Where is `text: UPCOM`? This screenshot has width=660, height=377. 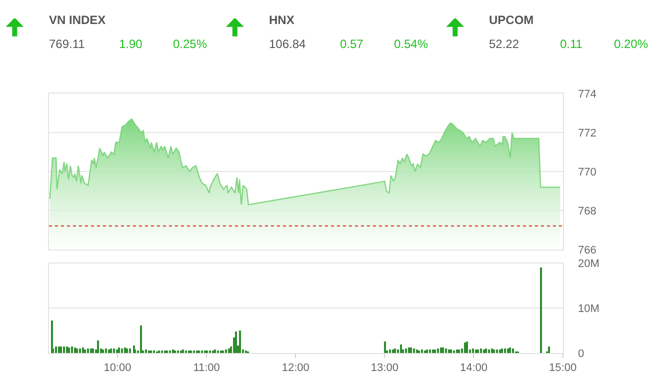 text: UPCOM is located at coordinates (511, 20).